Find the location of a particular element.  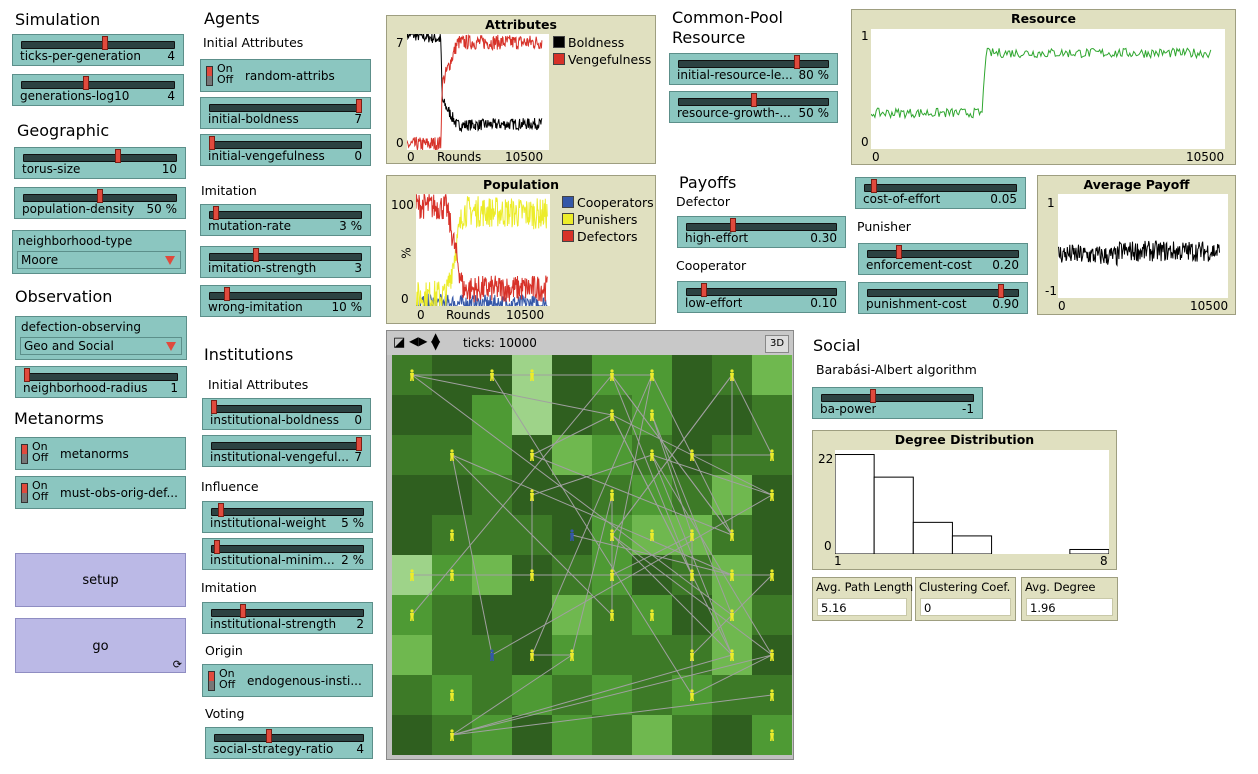

world-horizontal-arrows-icon: ◀▶ is located at coordinates (418, 341).